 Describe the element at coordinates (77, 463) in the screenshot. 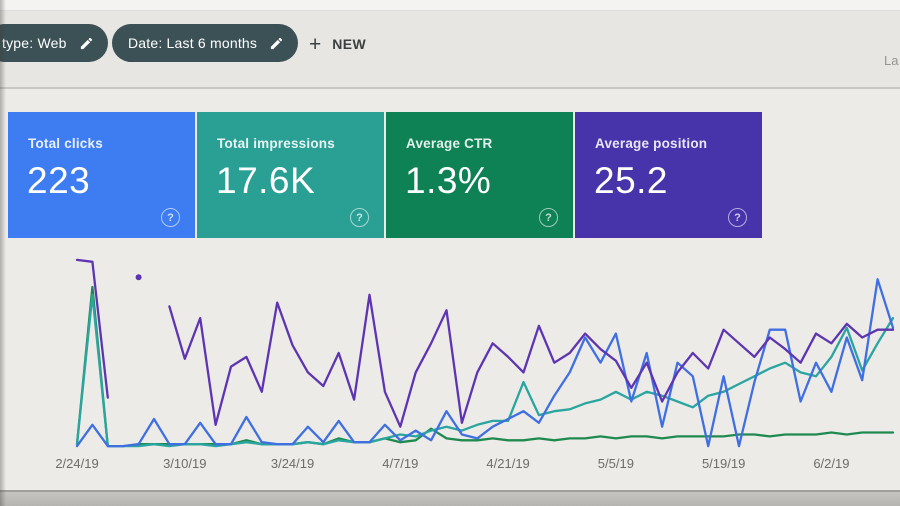

I see `x-axis-label: 2/24/19` at that location.